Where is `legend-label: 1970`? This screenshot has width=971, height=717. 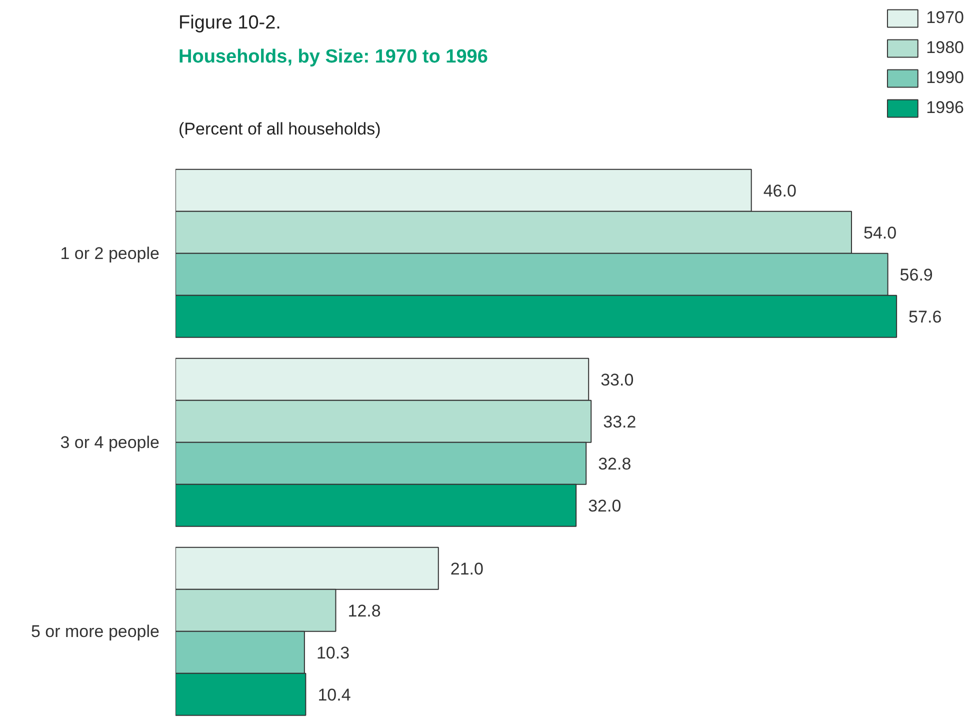
legend-label: 1970 is located at coordinates (945, 18).